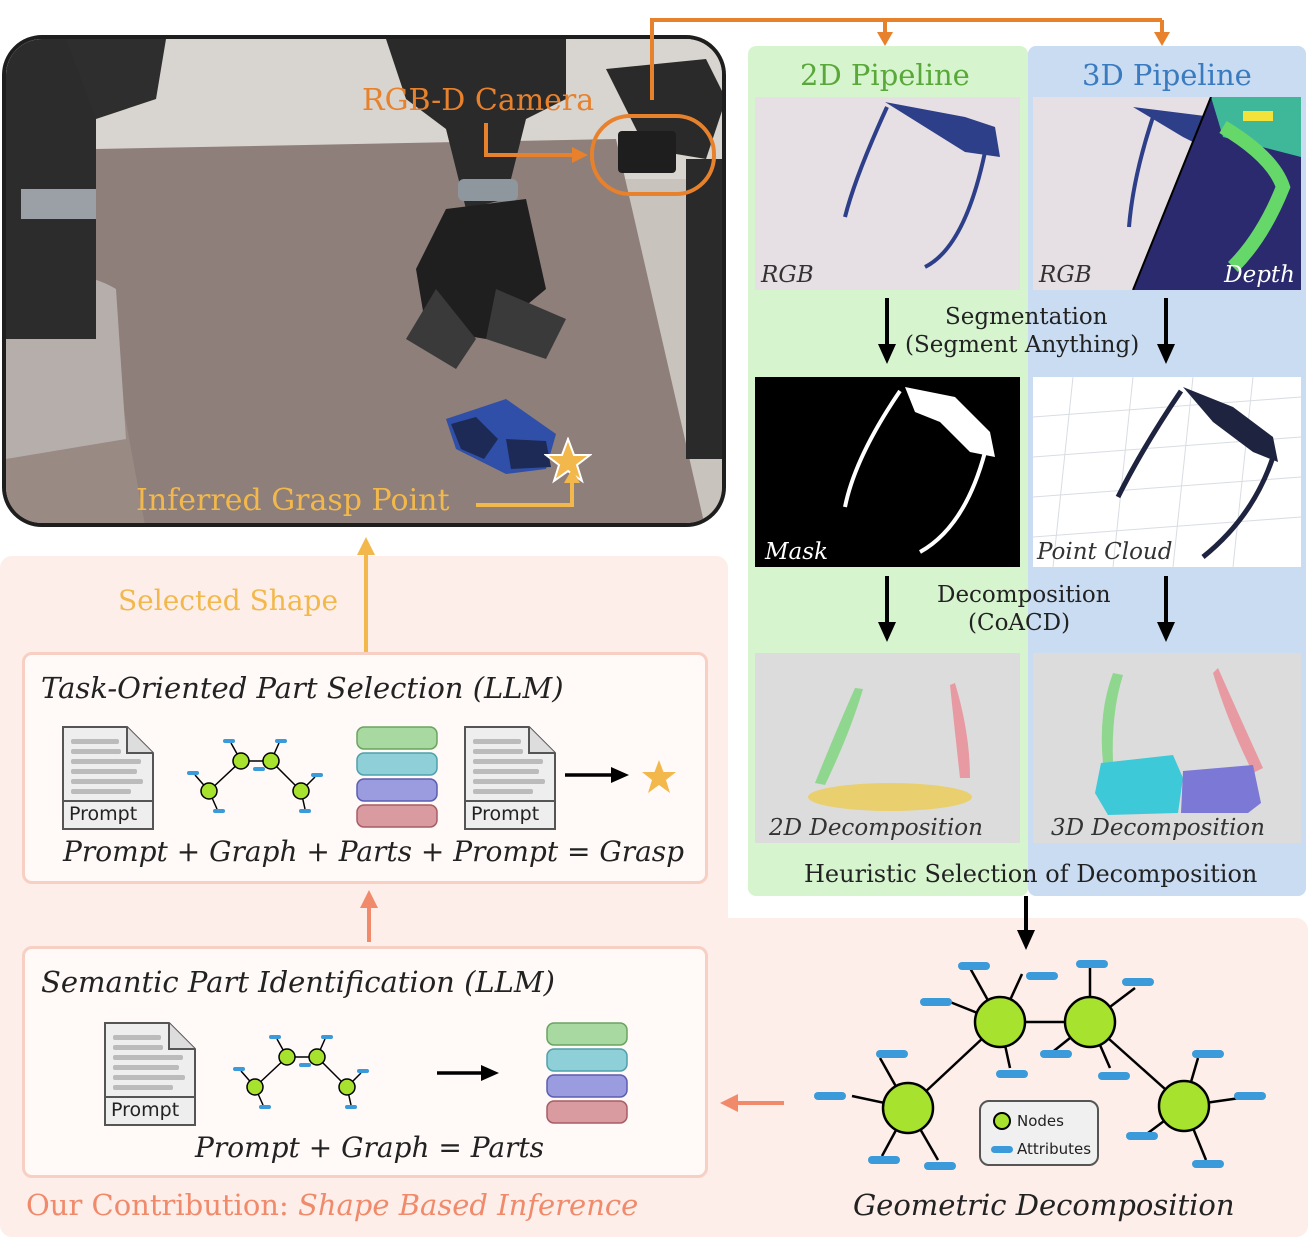 The width and height of the screenshot is (1308, 1237). I want to click on decomposition-3d-drawing, so click(1179, 741).